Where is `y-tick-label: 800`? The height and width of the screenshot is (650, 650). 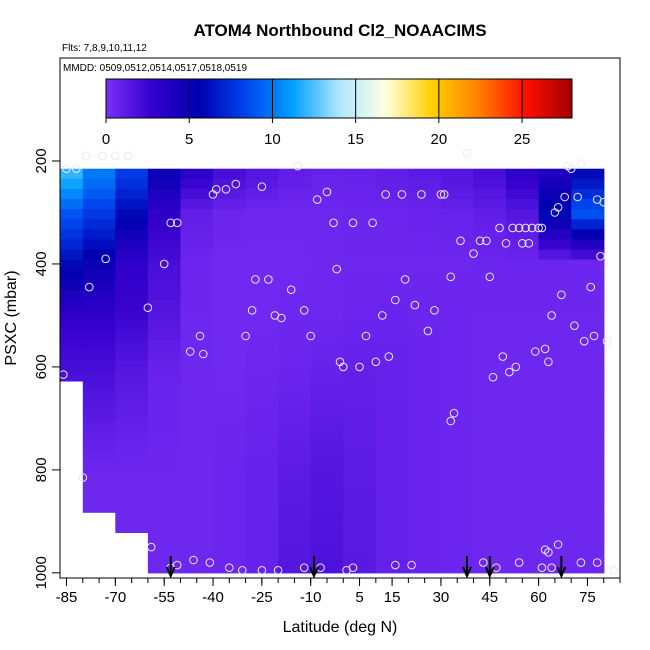
y-tick-label: 800 is located at coordinates (41, 469).